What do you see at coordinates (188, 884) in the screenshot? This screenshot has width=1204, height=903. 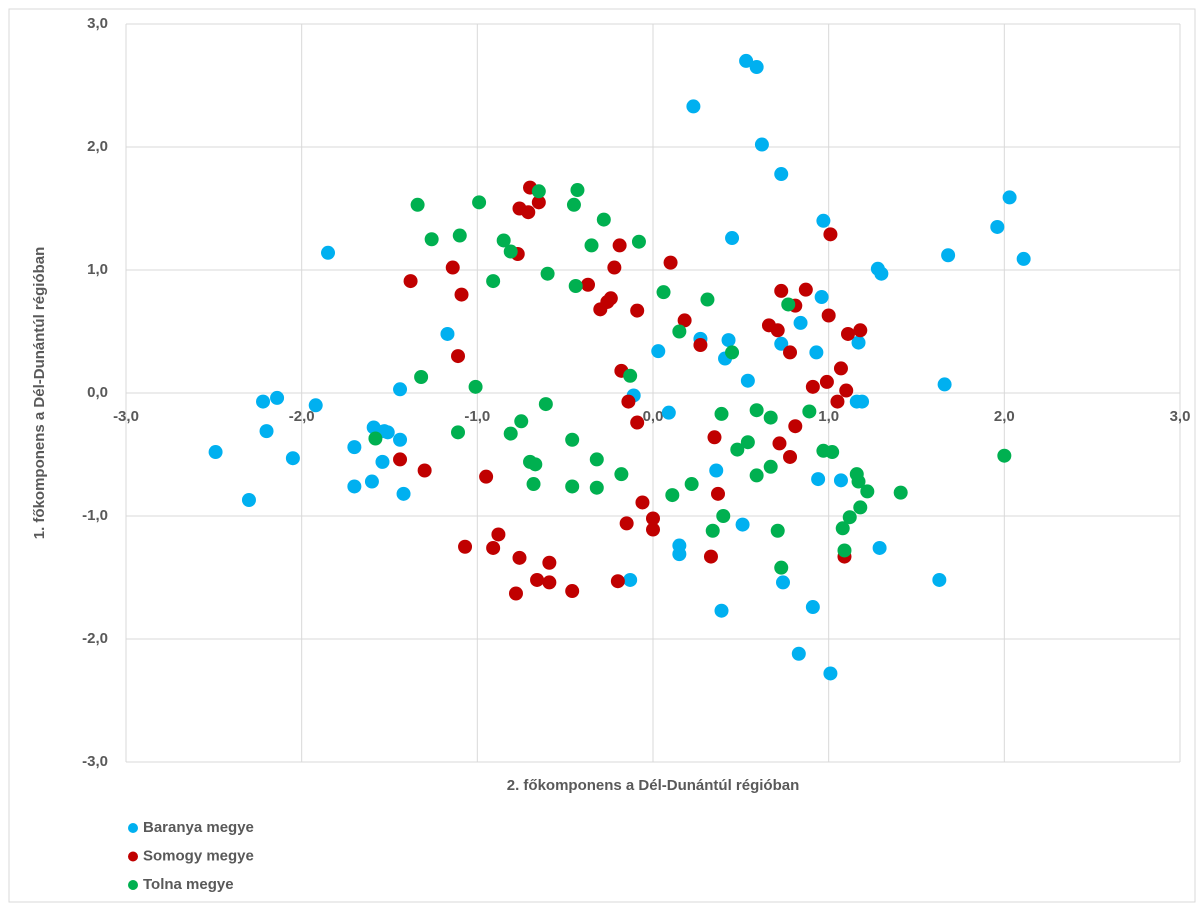 I see `legend-label: Tolna megye` at bounding box center [188, 884].